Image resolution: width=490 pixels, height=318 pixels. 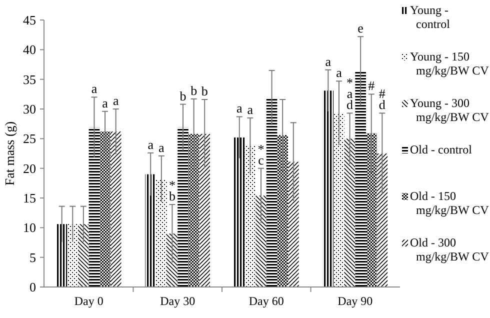 I want to click on x-tick-label: Day 30, so click(x=178, y=301).